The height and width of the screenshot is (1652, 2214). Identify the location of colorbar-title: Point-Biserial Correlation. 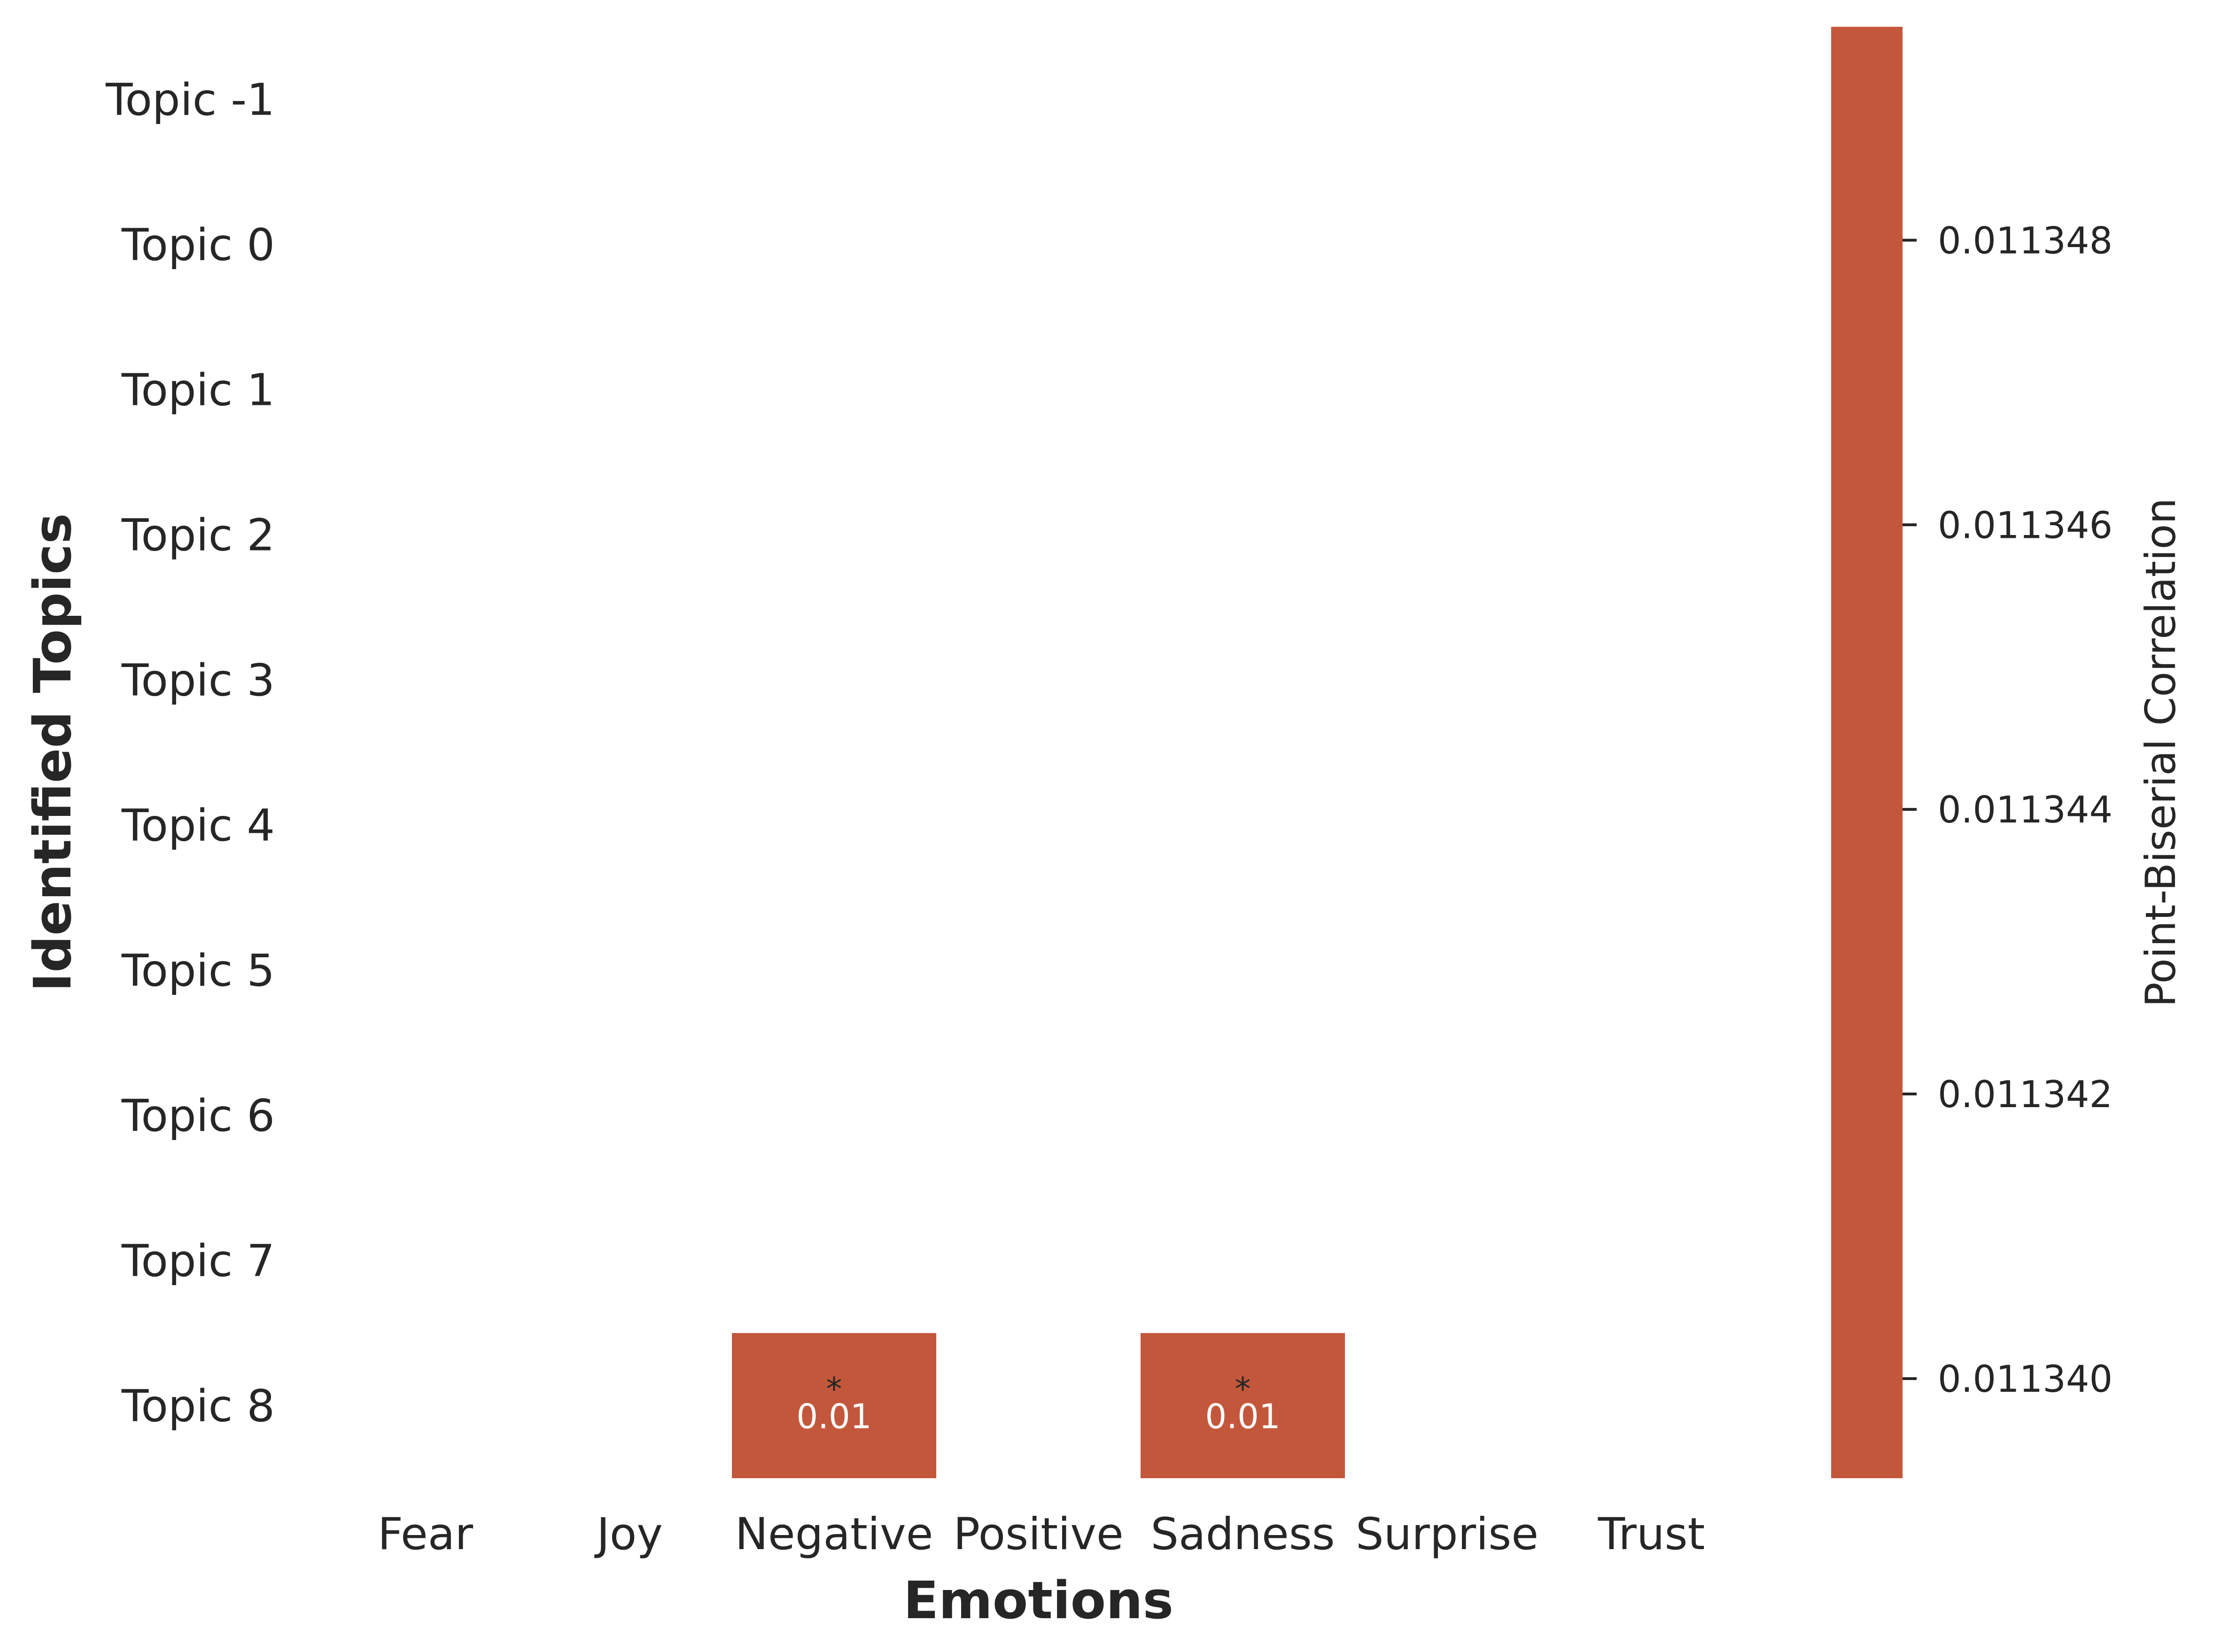
(2160, 752).